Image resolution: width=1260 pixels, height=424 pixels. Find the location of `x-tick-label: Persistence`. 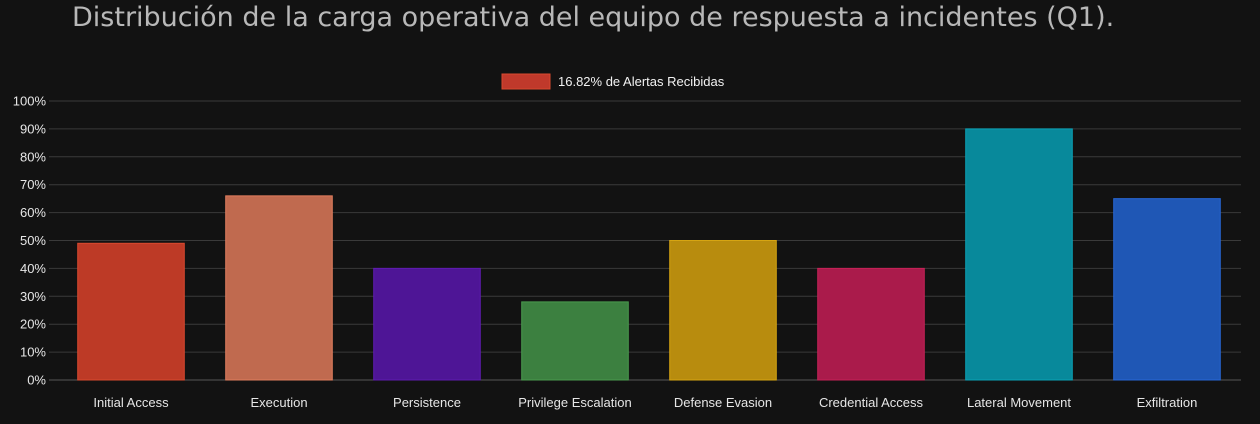

x-tick-label: Persistence is located at coordinates (427, 402).